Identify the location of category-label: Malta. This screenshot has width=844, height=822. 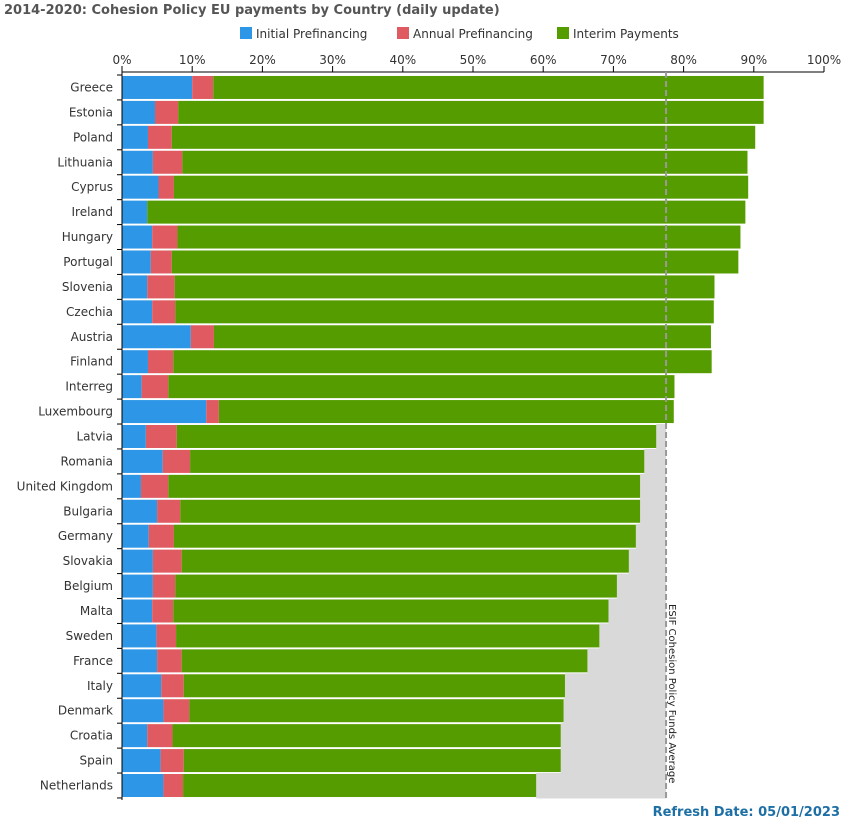
(96, 611).